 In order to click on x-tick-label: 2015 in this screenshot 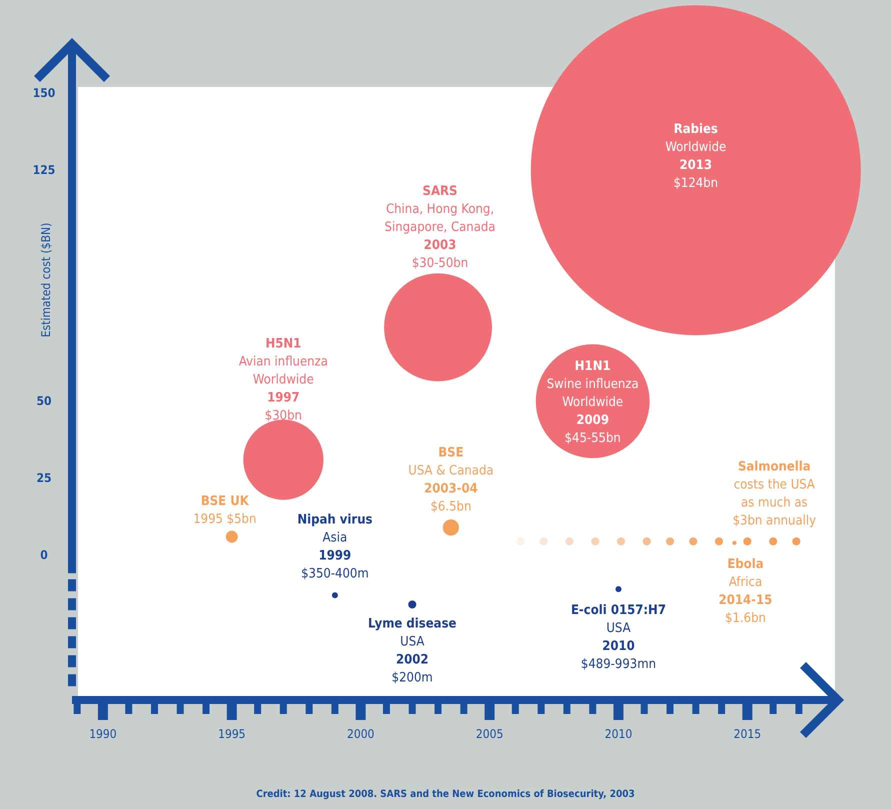, I will do `click(748, 734)`.